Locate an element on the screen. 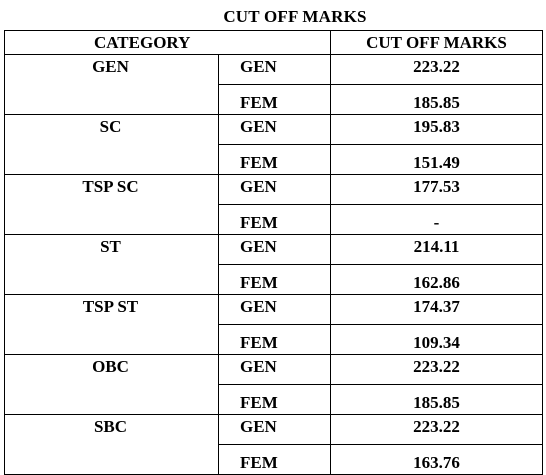 Image resolution: width=546 pixels, height=475 pixels. category-cell: TSP SC is located at coordinates (111, 204).